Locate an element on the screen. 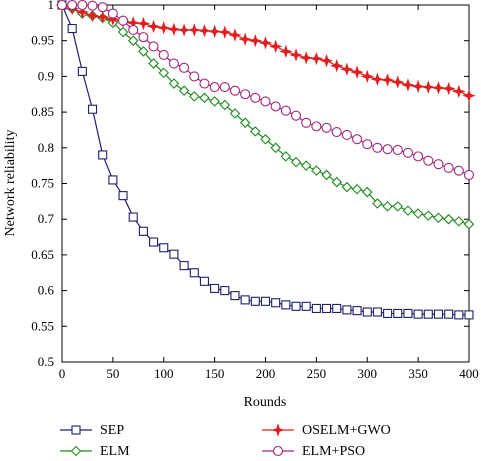 This screenshot has width=481, height=461. x-tick-label: 300 is located at coordinates (368, 373).